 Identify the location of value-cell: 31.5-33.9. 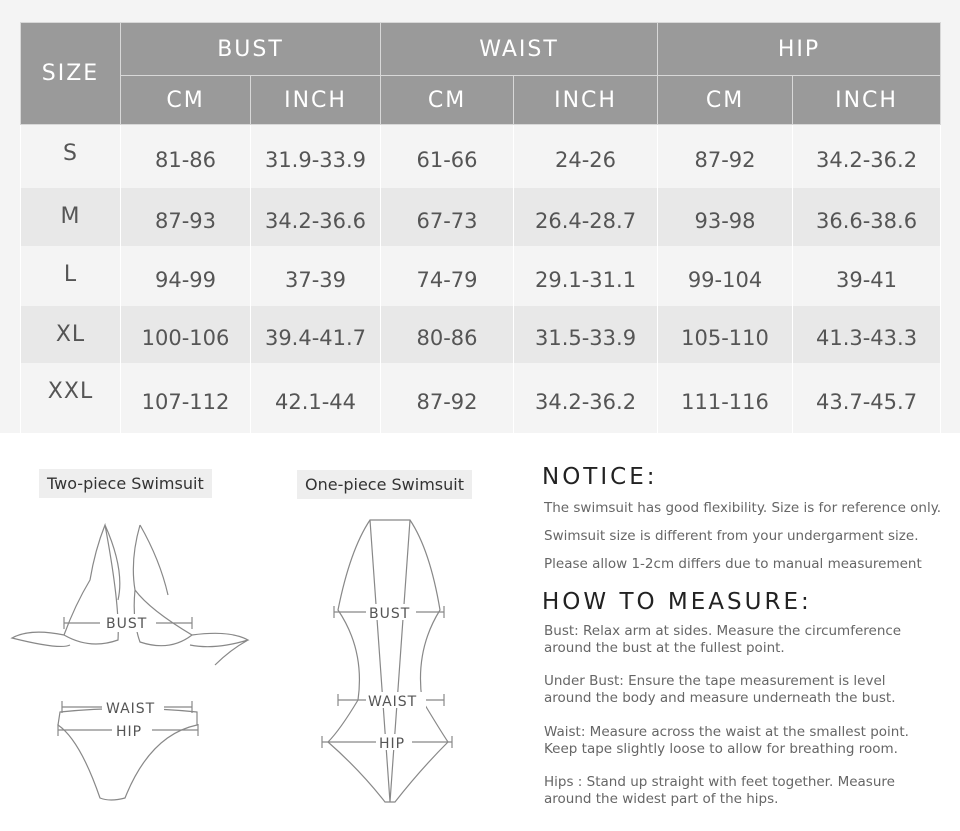
(586, 334).